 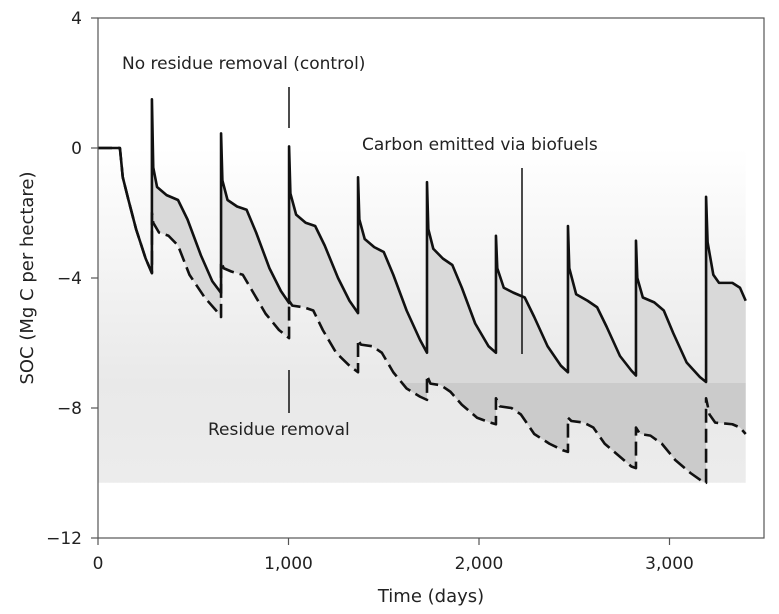 I want to click on x-axis-title: Time (days), so click(x=430, y=596).